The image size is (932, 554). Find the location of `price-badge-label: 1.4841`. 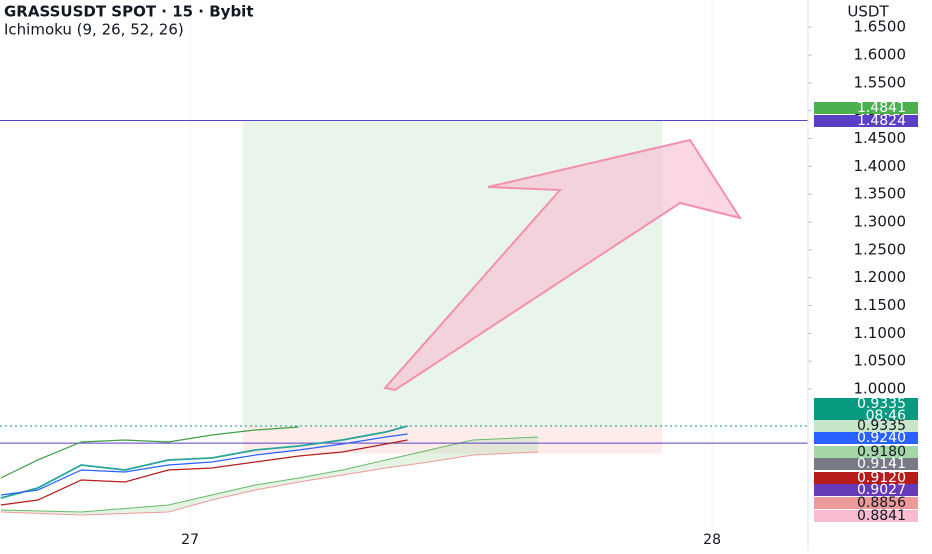

price-badge-label: 1.4841 is located at coordinates (881, 108).